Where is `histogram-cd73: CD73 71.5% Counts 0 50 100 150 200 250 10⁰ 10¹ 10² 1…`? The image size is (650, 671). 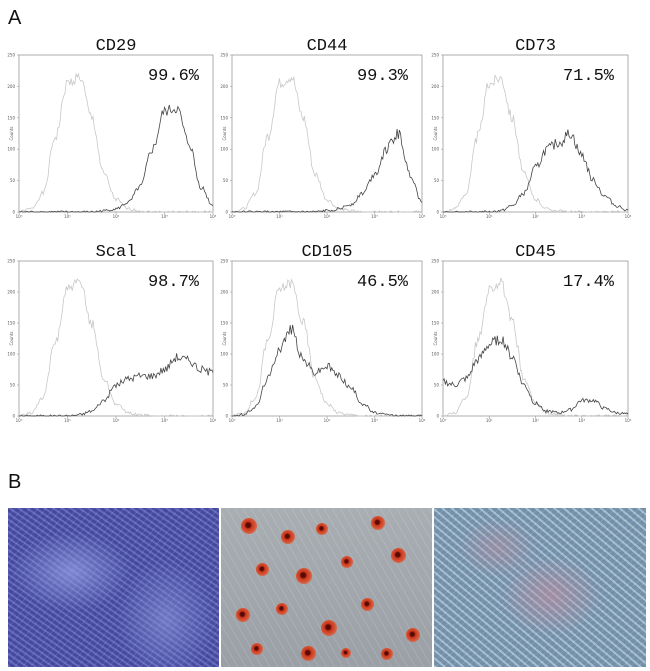
histogram-cd73: CD73 71.5% Counts 0 50 100 150 200 250 10⁰ 10¹ 10² 1… is located at coordinates (531, 128).